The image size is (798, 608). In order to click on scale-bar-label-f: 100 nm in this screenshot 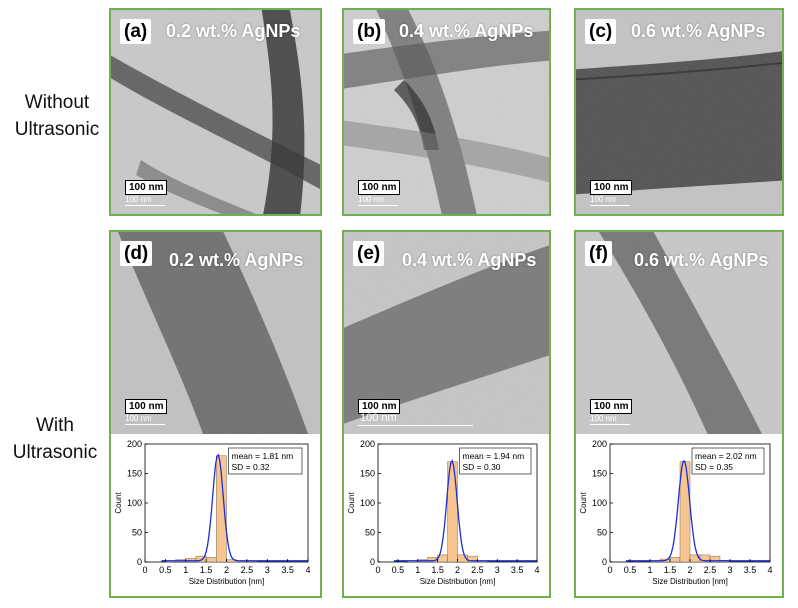, I will do `click(611, 406)`.